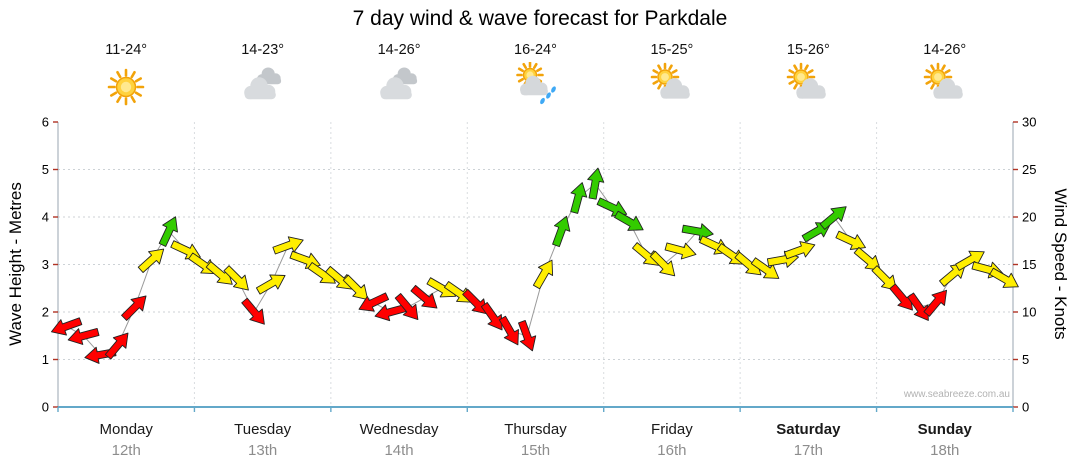 The width and height of the screenshot is (1080, 475). I want to click on weather-icon-sunny, so click(126, 86).